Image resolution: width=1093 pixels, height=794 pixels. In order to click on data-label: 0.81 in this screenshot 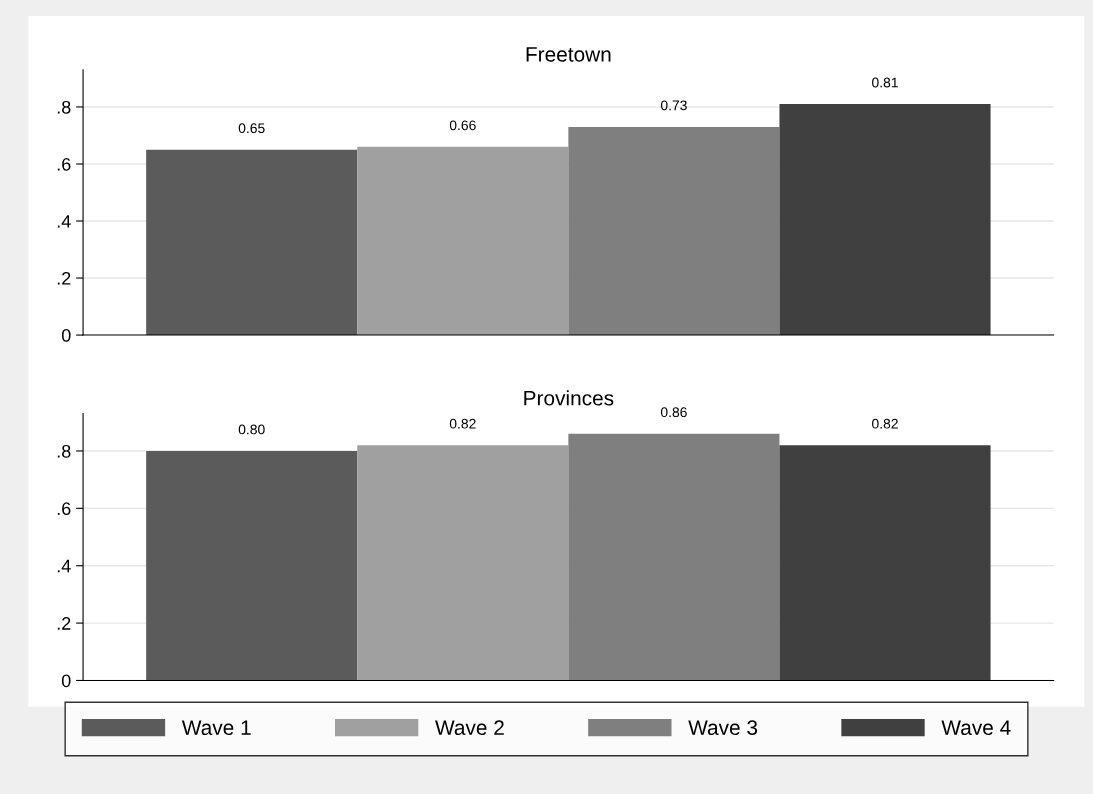, I will do `click(885, 82)`.